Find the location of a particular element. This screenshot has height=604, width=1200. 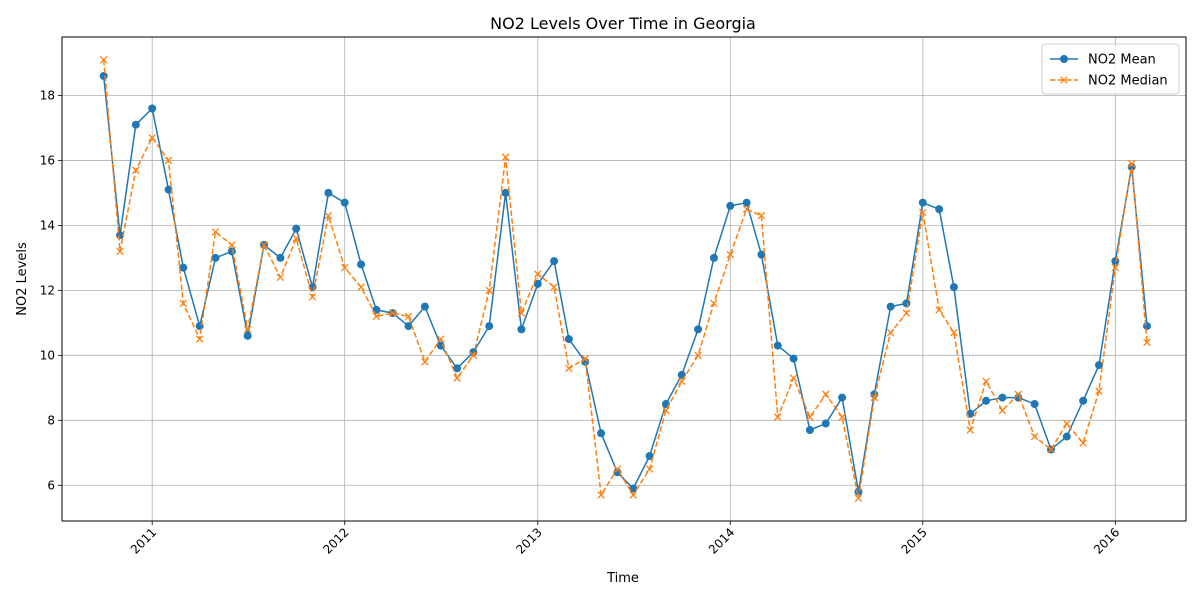

y-tick-label: 16 is located at coordinates (47, 160).